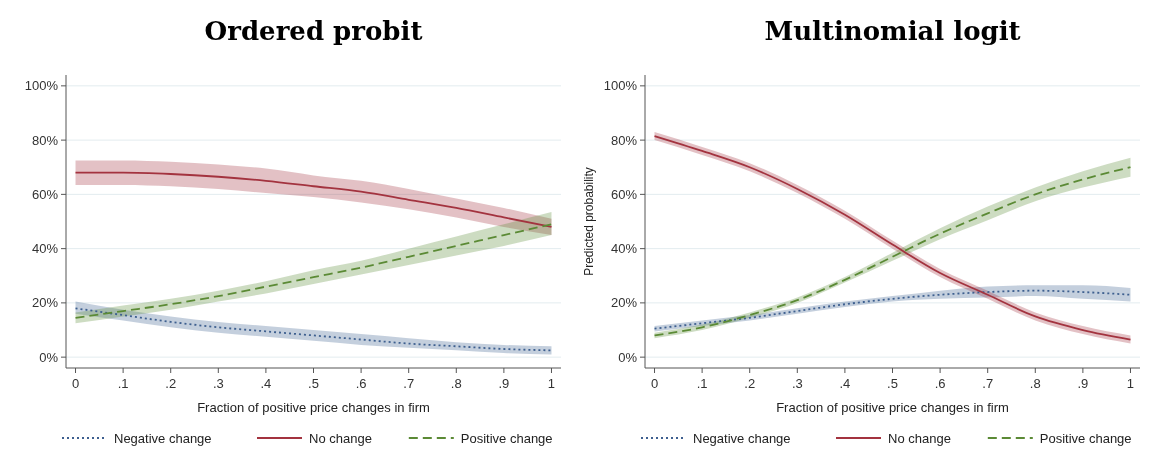 The image size is (1158, 450). Describe the element at coordinates (313, 31) in the screenshot. I see `chart-title: Ordered probit` at that location.